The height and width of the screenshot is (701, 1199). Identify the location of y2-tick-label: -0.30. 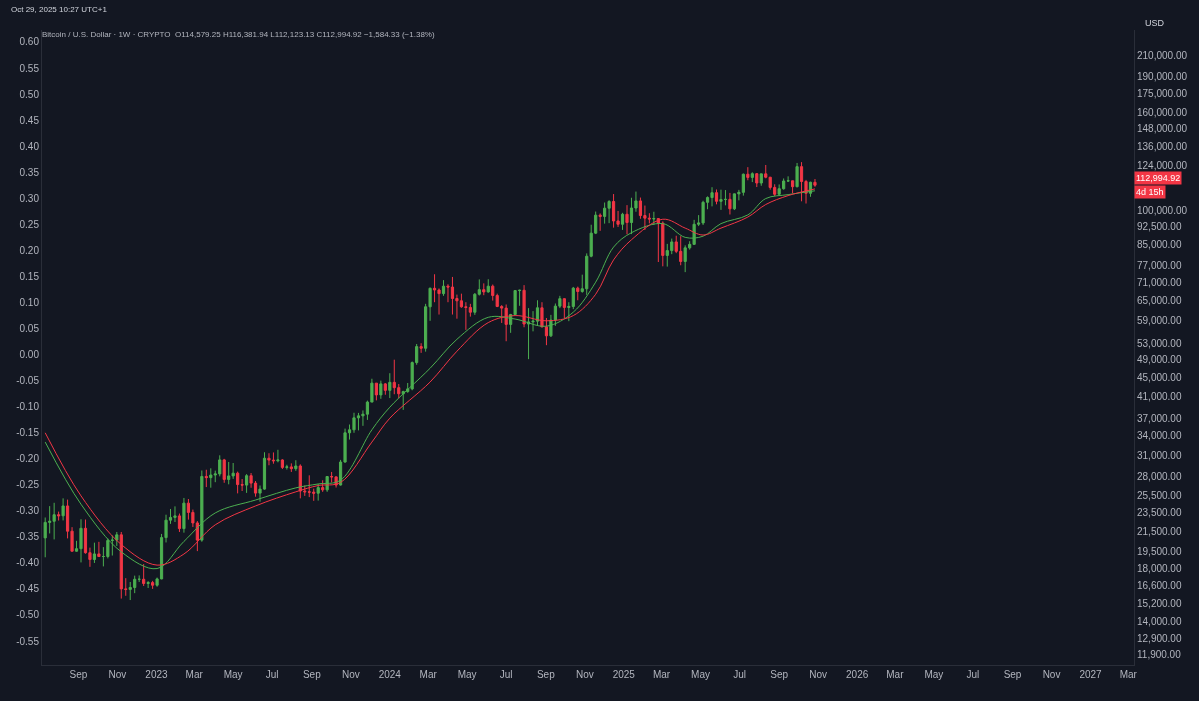
(28, 511).